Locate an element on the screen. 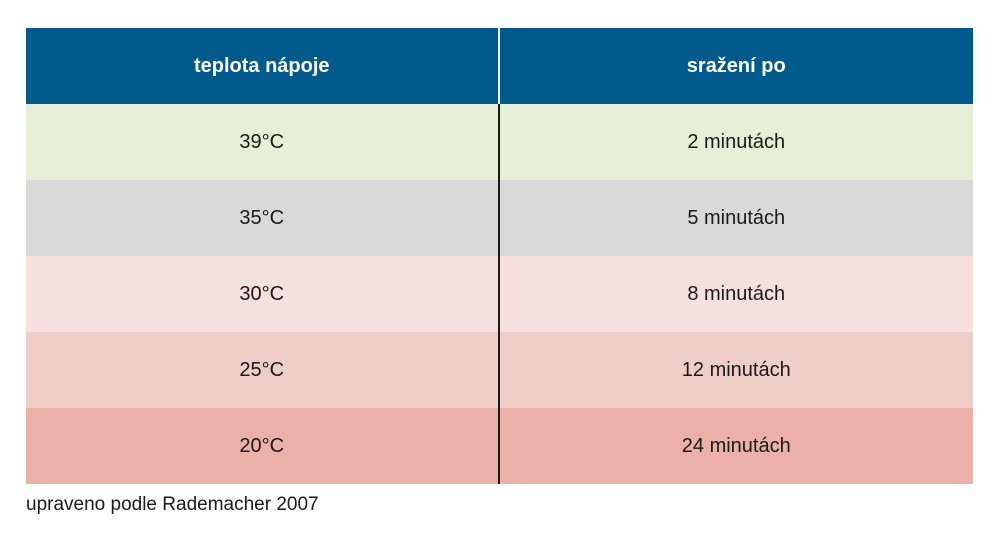 The height and width of the screenshot is (550, 1000). table-row: 39°C 2 minutách is located at coordinates (499, 142).